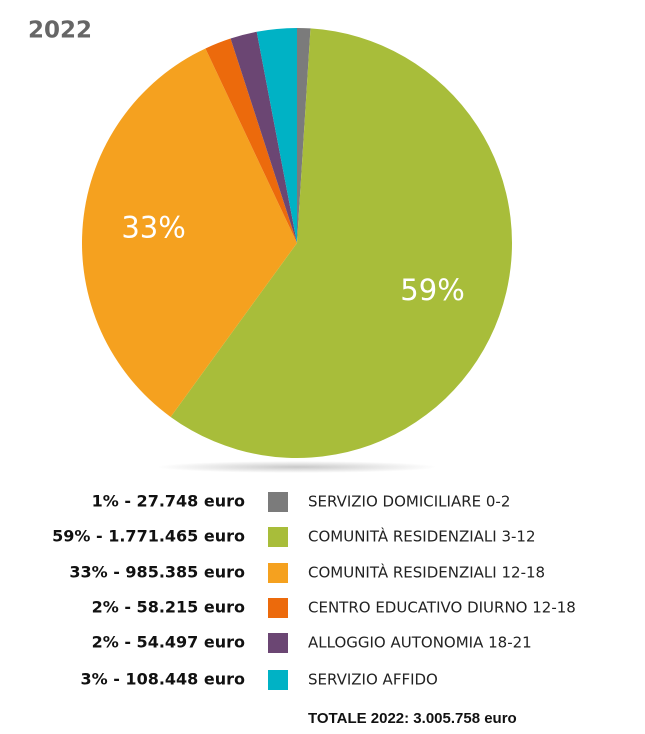 The height and width of the screenshot is (734, 645). What do you see at coordinates (426, 572) in the screenshot?
I see `legend-label: COMUNITÀ RESIDENZIALI 12-18` at bounding box center [426, 572].